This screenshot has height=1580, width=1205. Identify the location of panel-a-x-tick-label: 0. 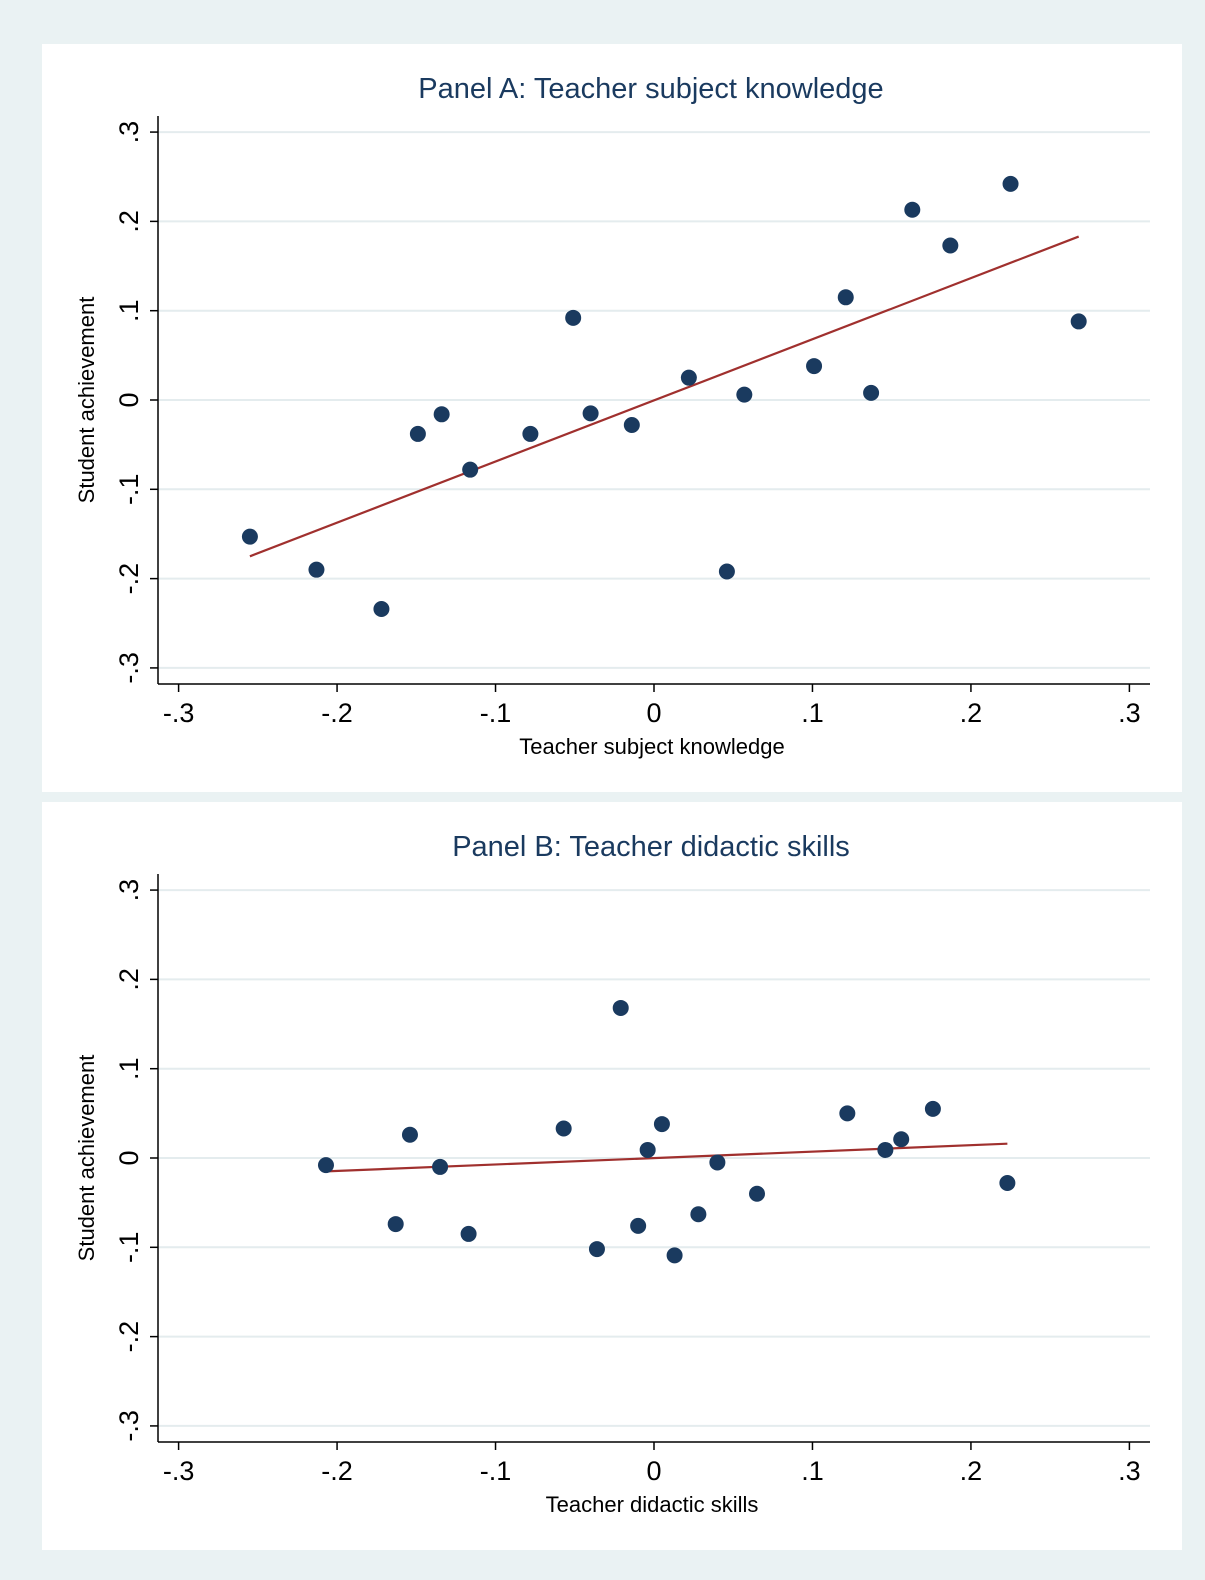
(653, 713).